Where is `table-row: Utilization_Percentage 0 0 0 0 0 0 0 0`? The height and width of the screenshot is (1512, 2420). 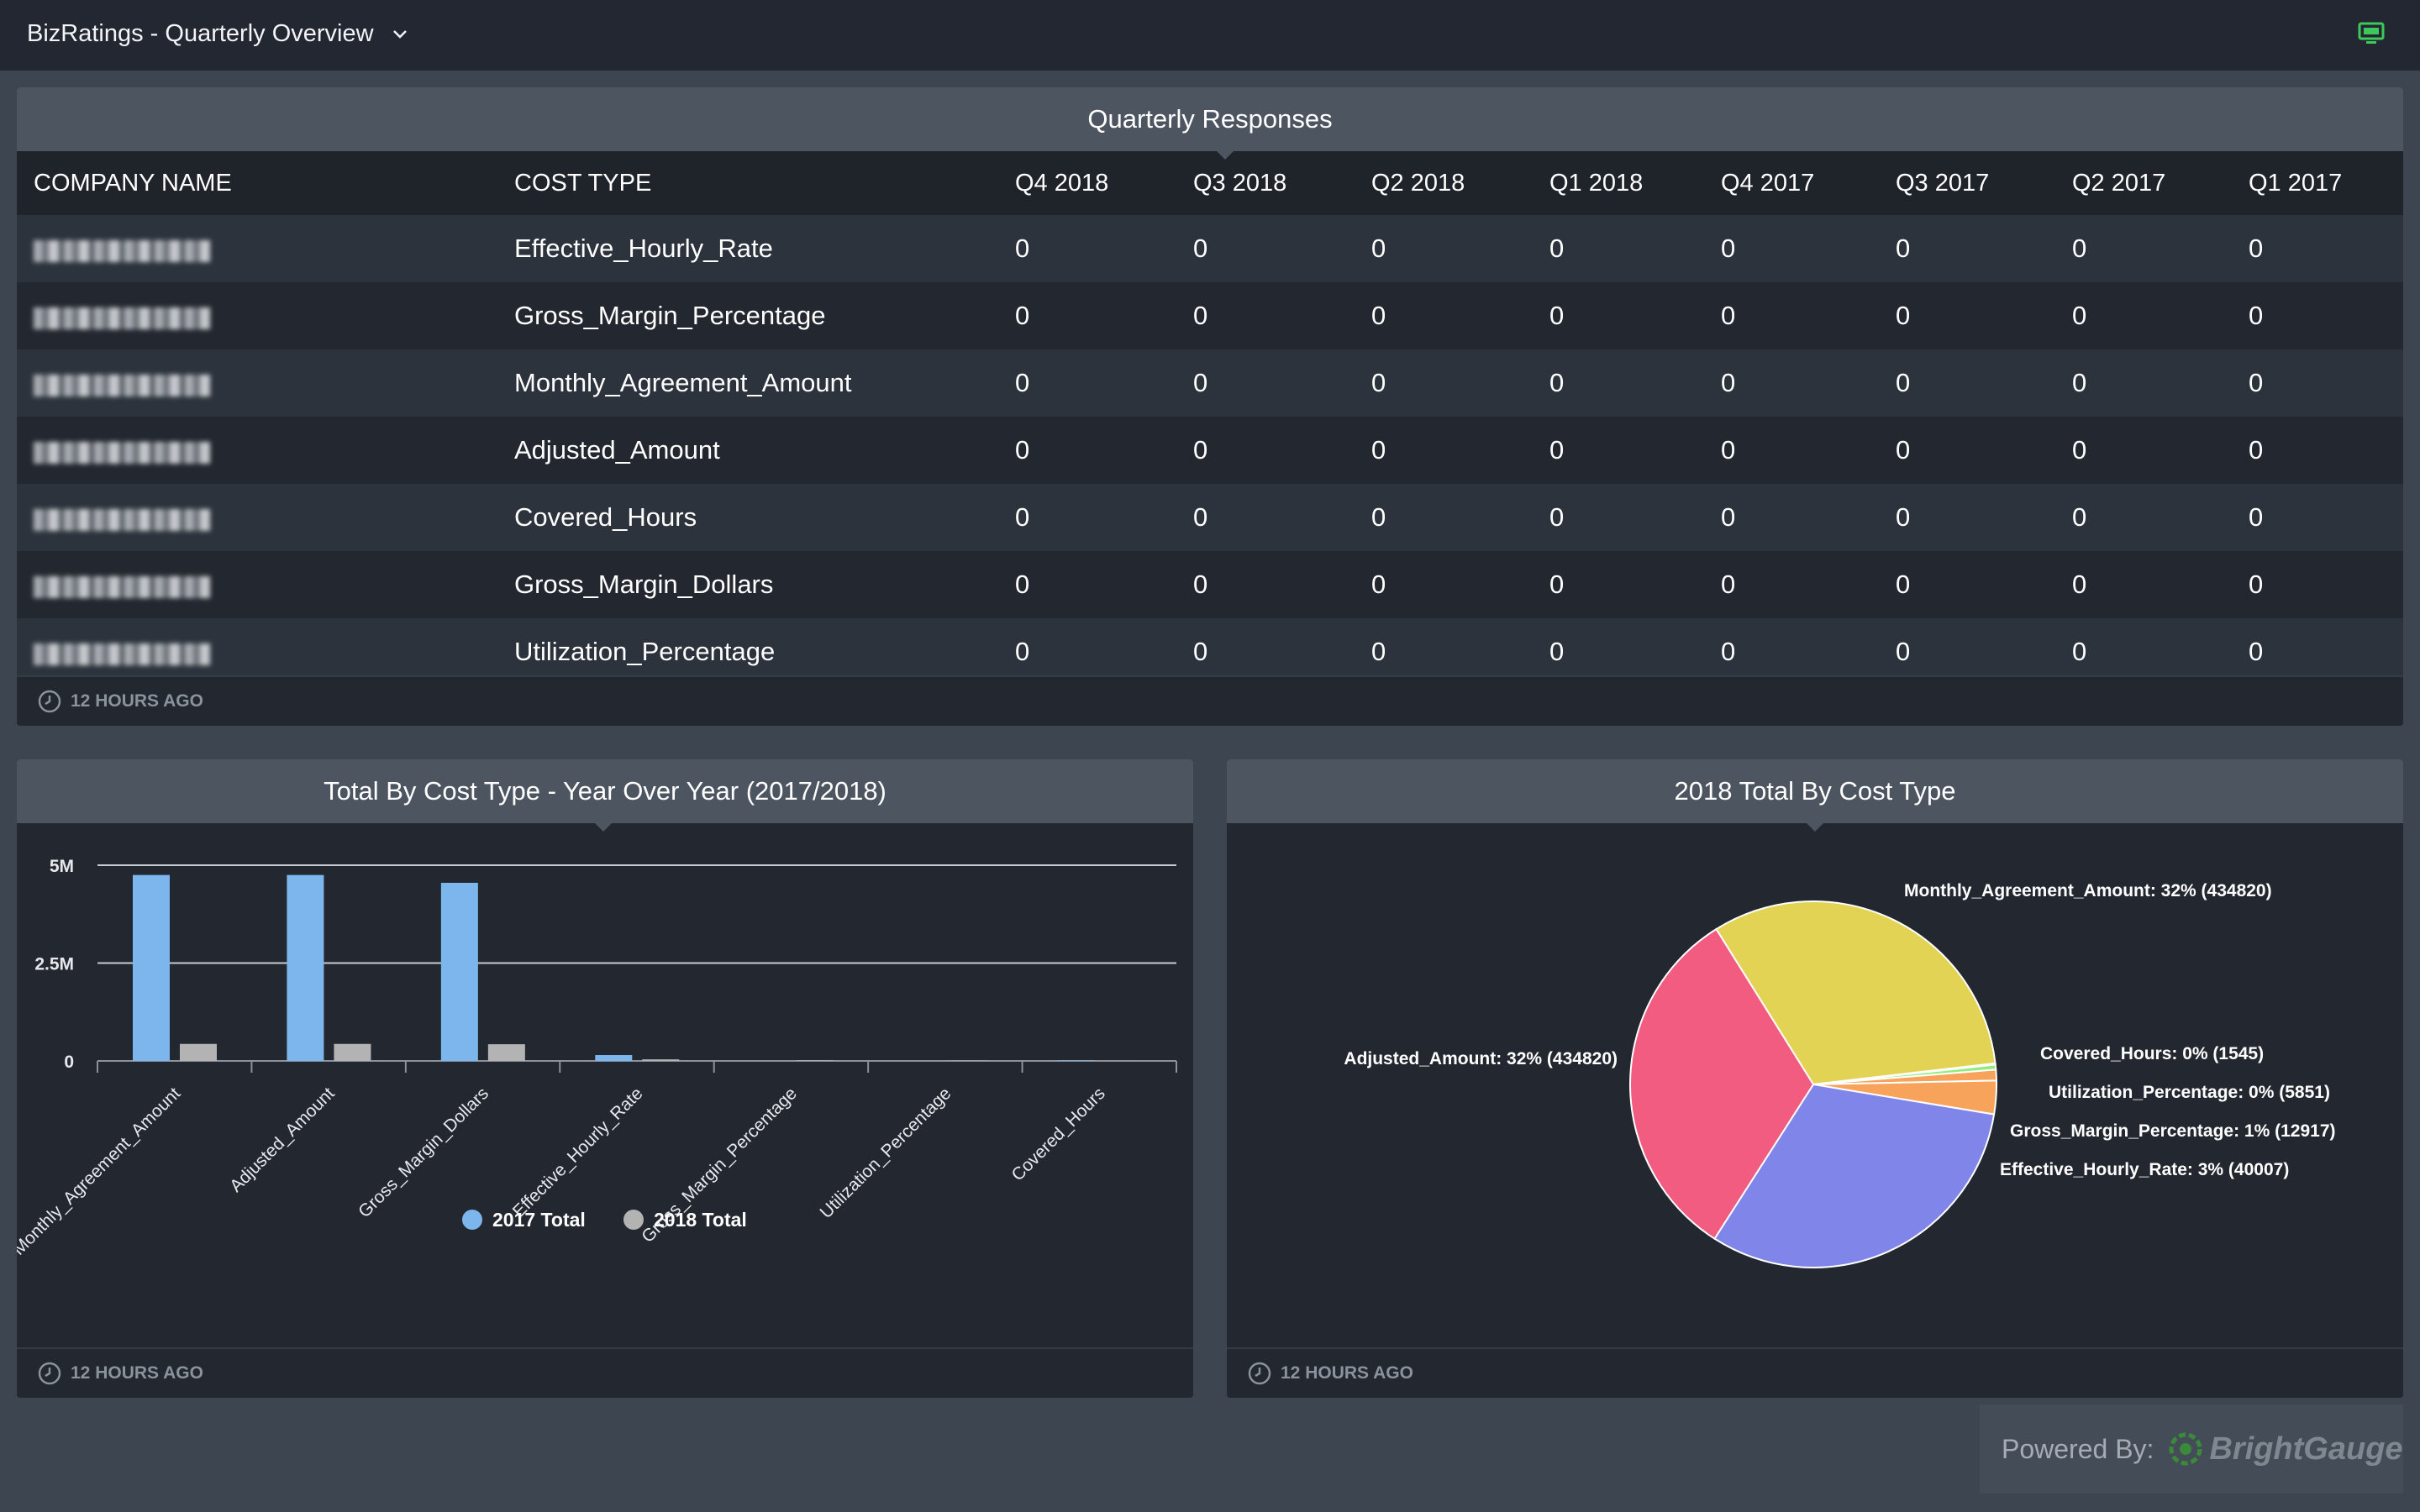
table-row: Utilization_Percentage 0 0 0 0 0 0 0 0 is located at coordinates (1210, 646).